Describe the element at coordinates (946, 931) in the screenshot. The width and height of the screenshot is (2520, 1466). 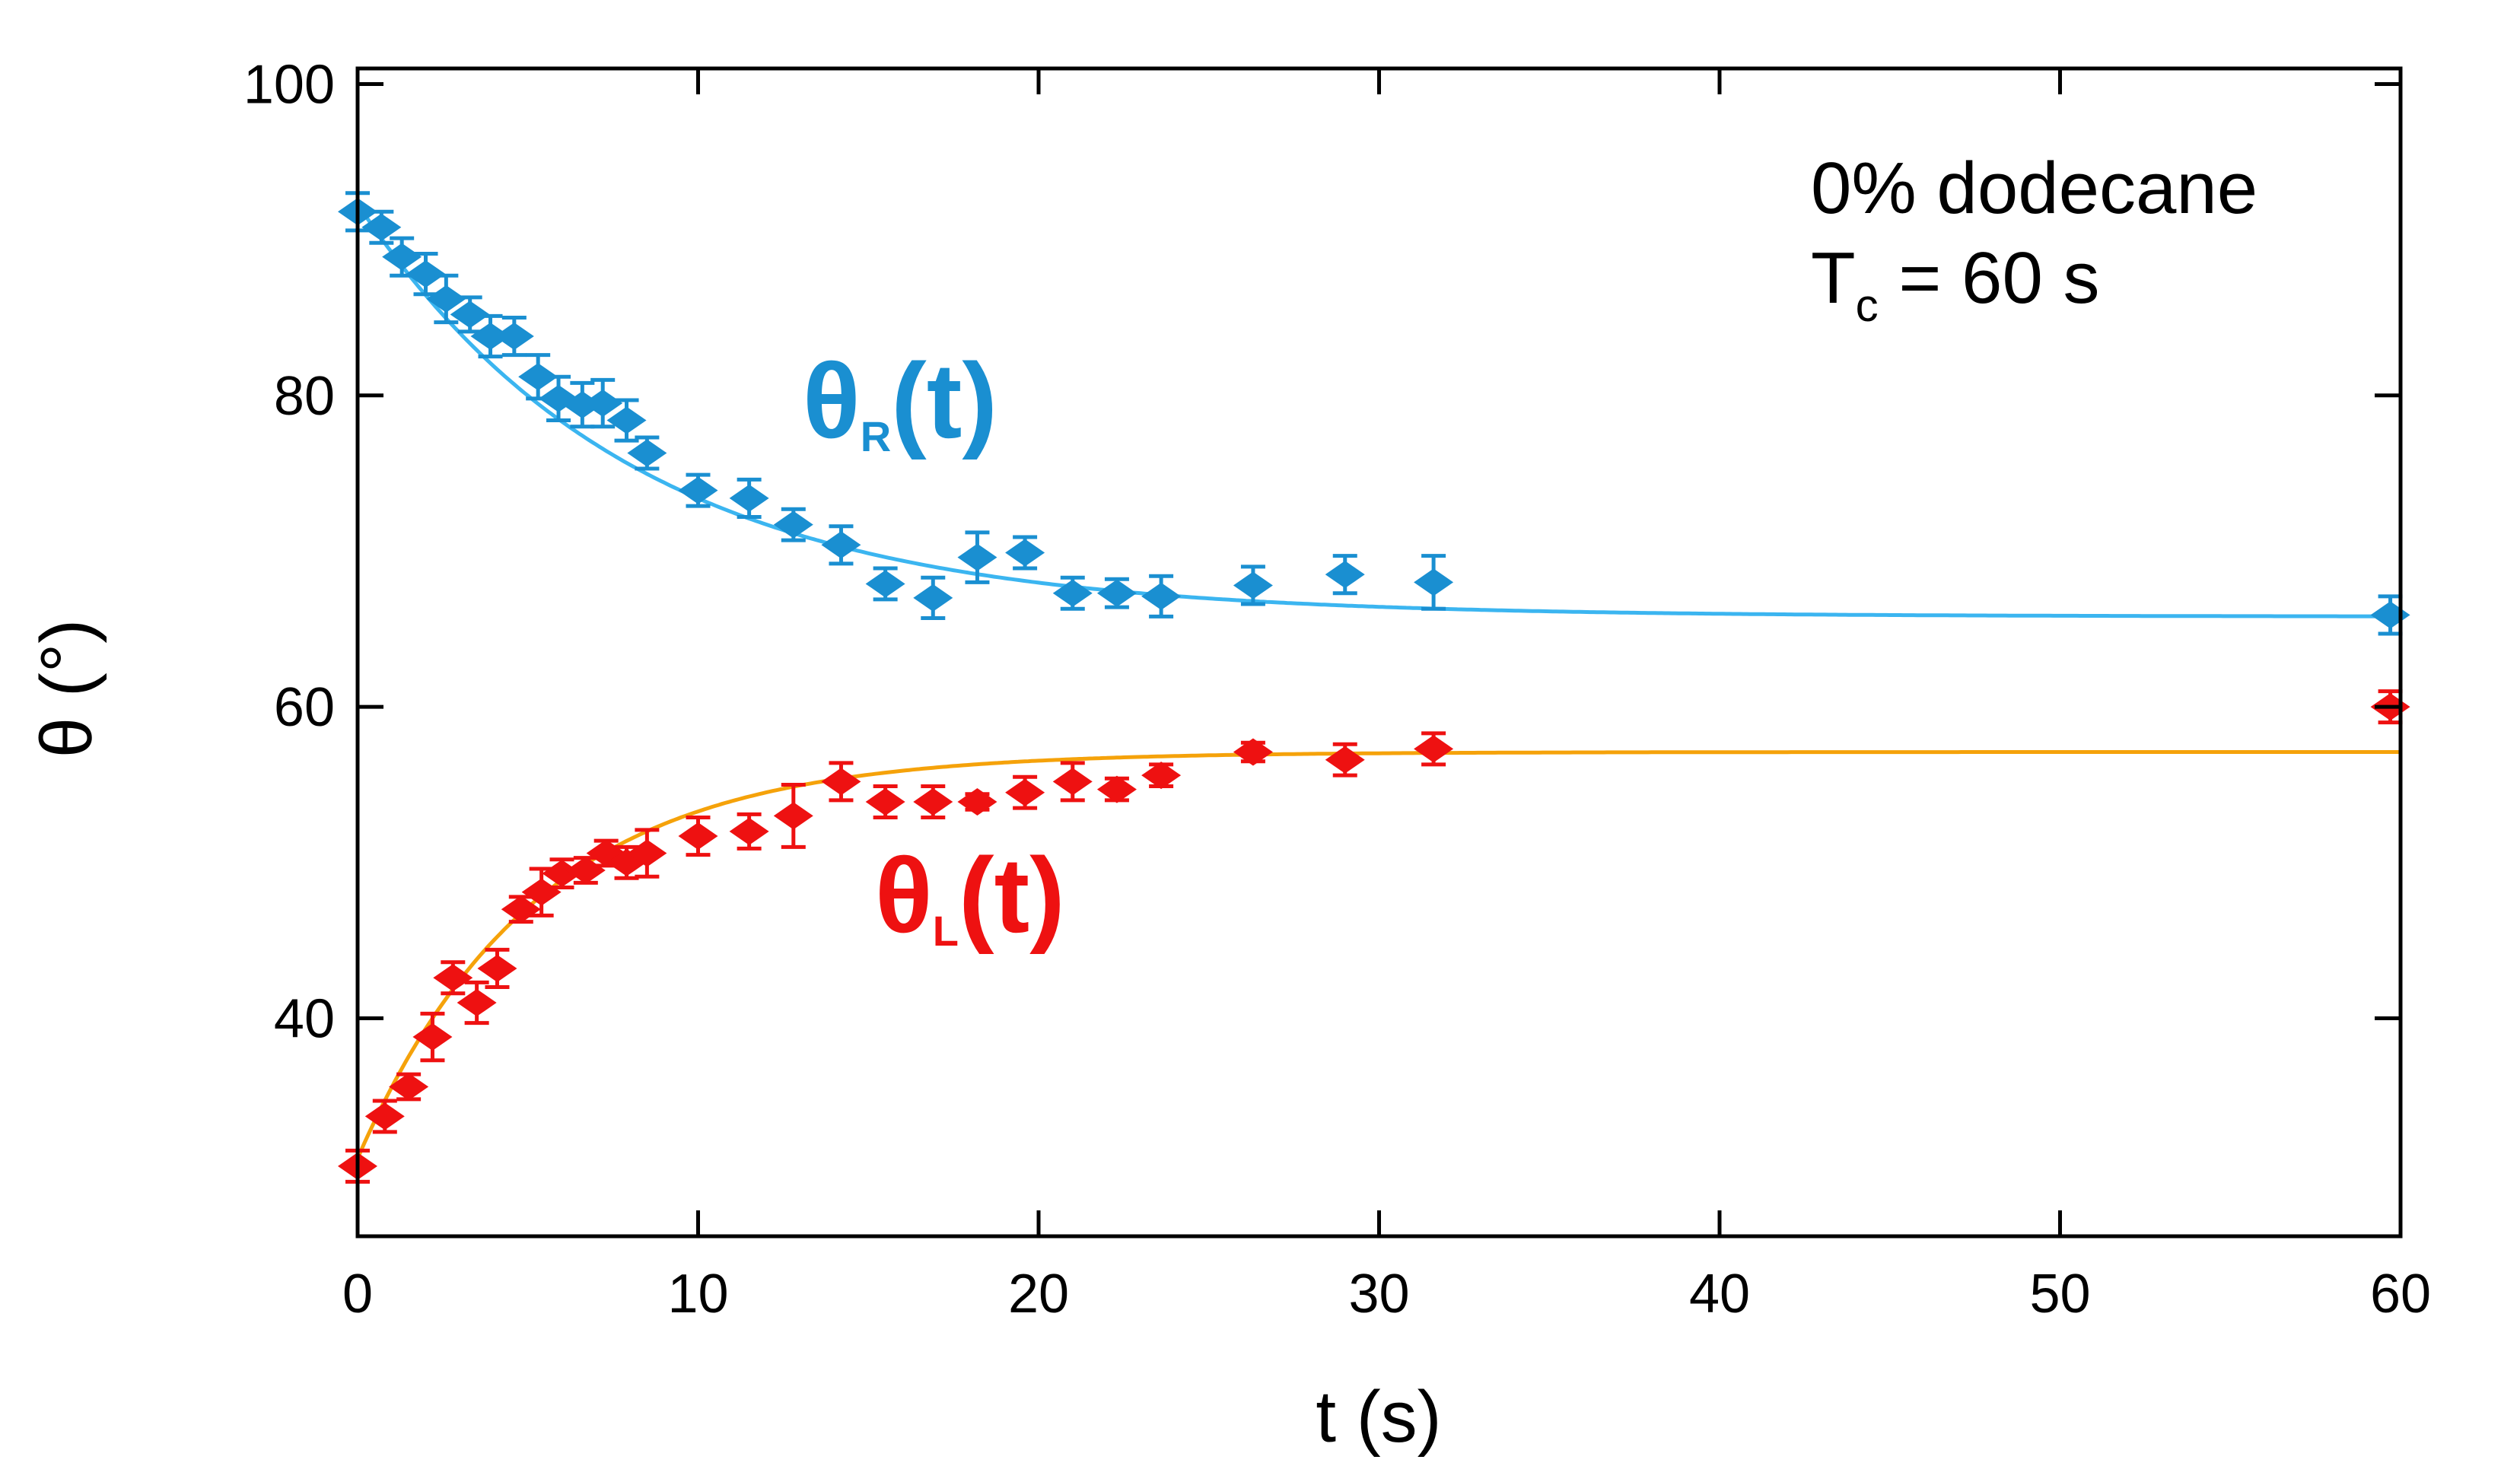
I see `series-label-theta-l-sub: L` at that location.